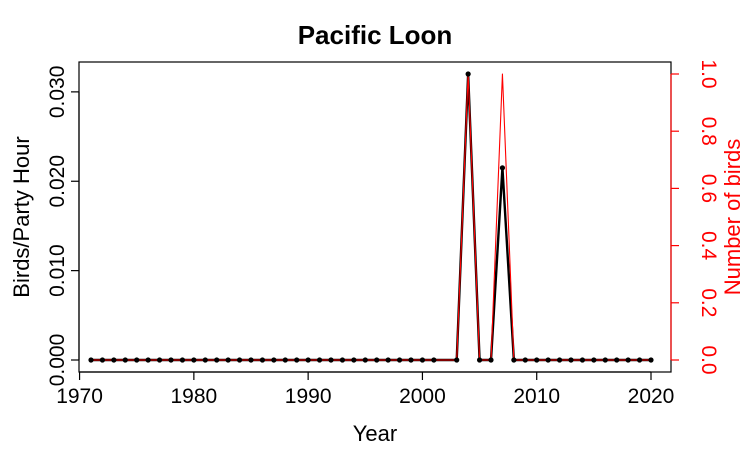 Image resolution: width=750 pixels, height=450 pixels. Describe the element at coordinates (63, 226) in the screenshot. I see `y-axis-left: 0.000 0.010 0.020 0.030` at that location.